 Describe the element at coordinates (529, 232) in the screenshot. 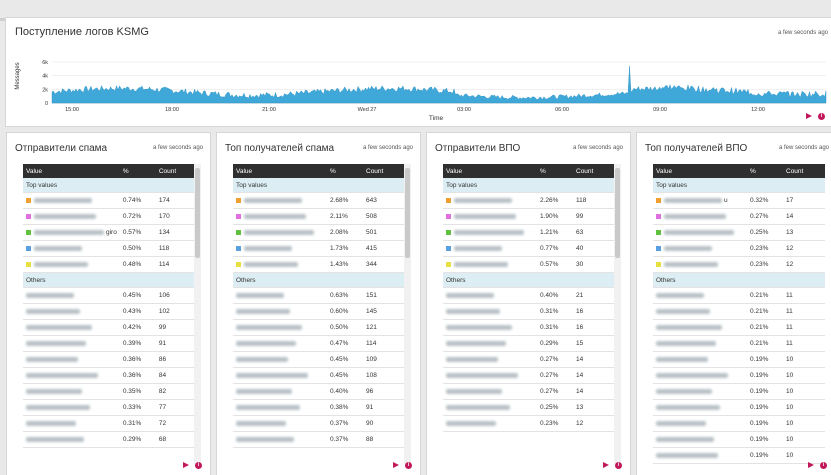

I see `table-row: 1.21% 63` at that location.